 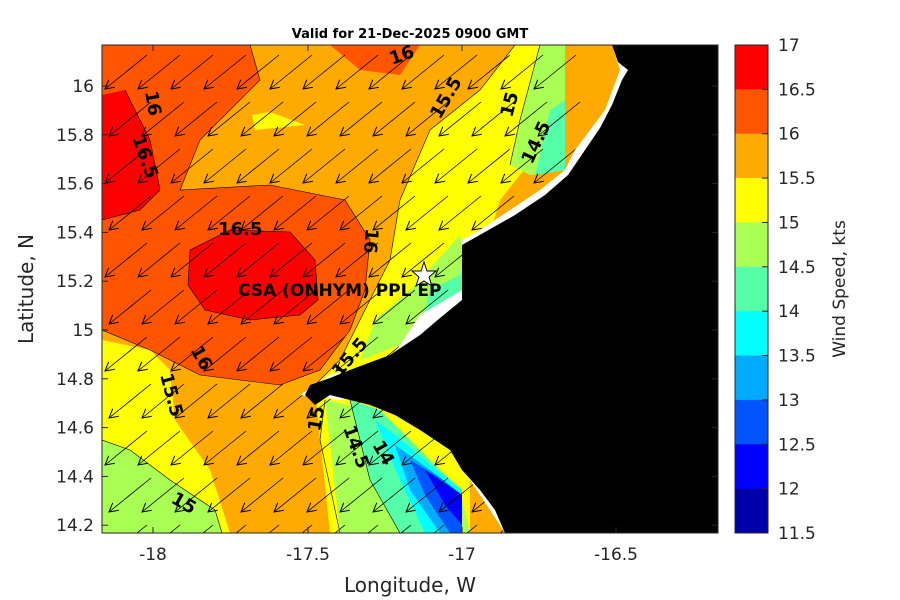 I want to click on colorbar-tick-label: 12.5, so click(x=797, y=445).